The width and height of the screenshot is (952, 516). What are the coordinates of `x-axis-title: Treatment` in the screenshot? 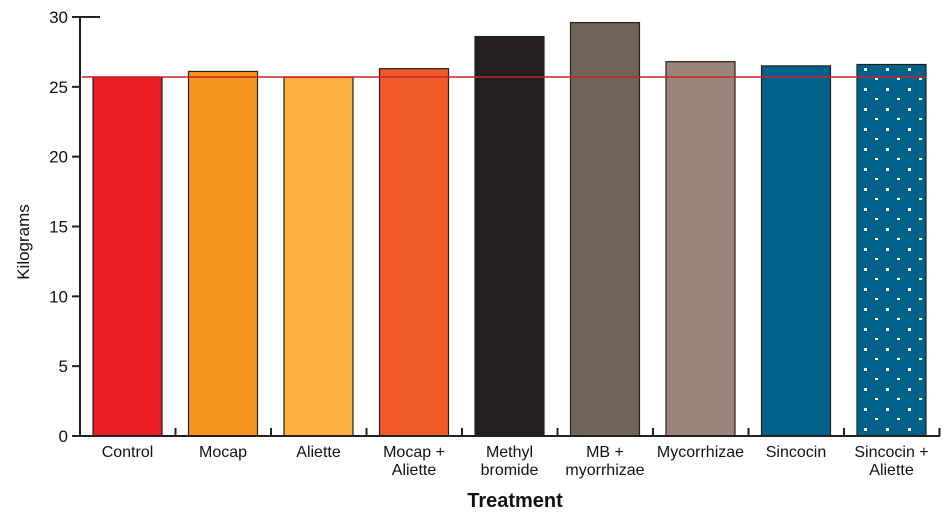 It's located at (515, 501).